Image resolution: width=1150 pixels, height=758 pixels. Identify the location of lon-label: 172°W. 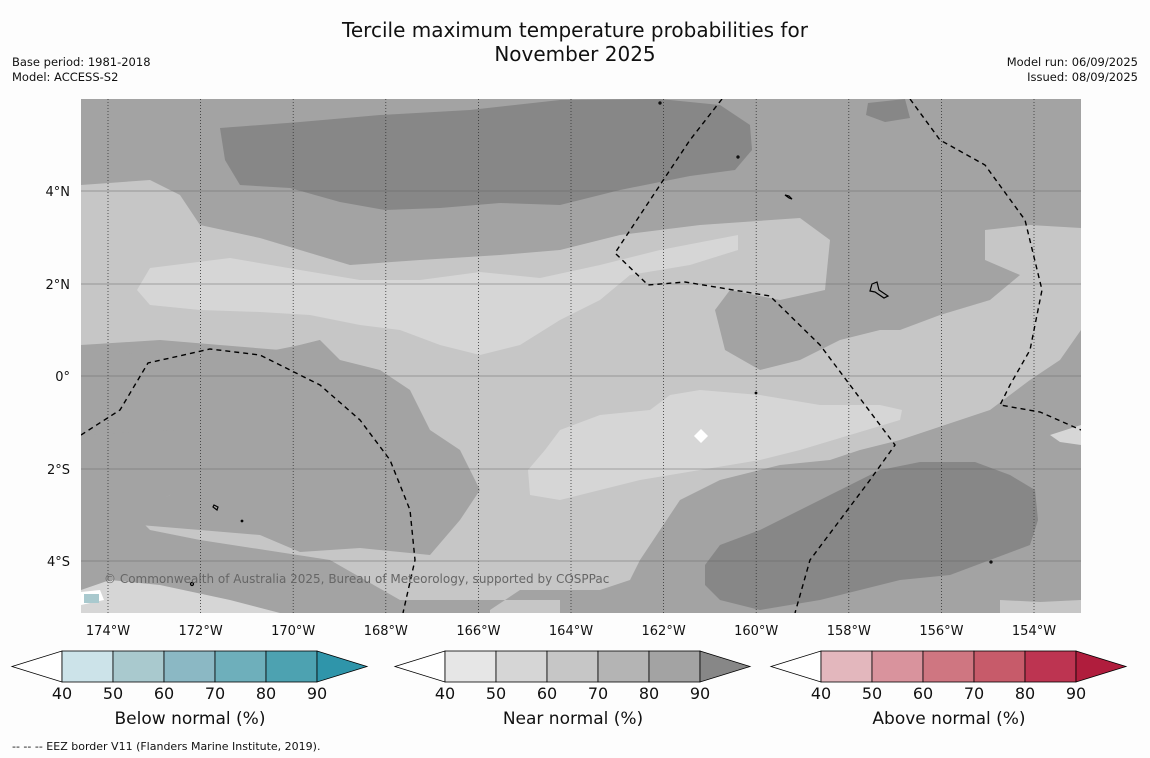
(201, 631).